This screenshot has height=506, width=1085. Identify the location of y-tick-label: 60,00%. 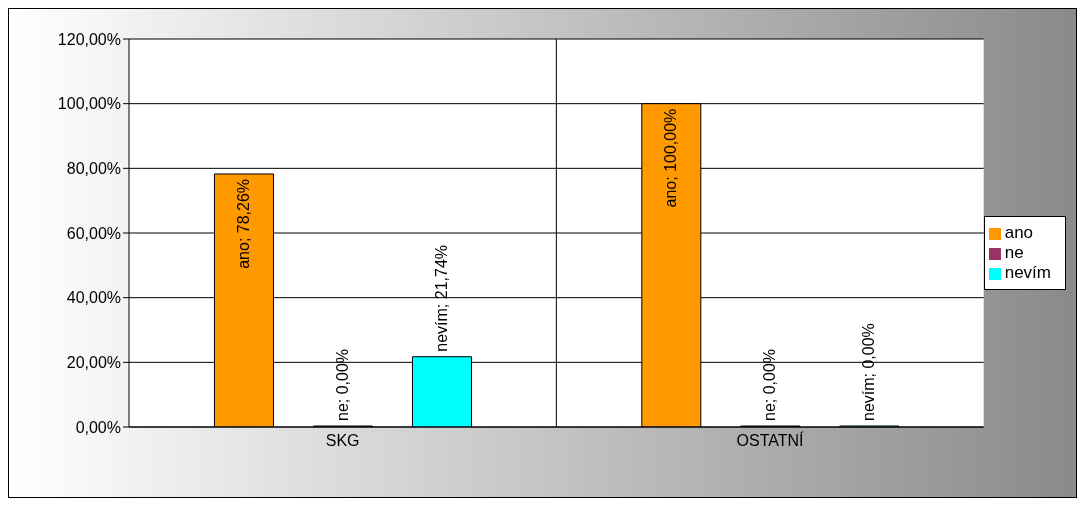
(93, 233).